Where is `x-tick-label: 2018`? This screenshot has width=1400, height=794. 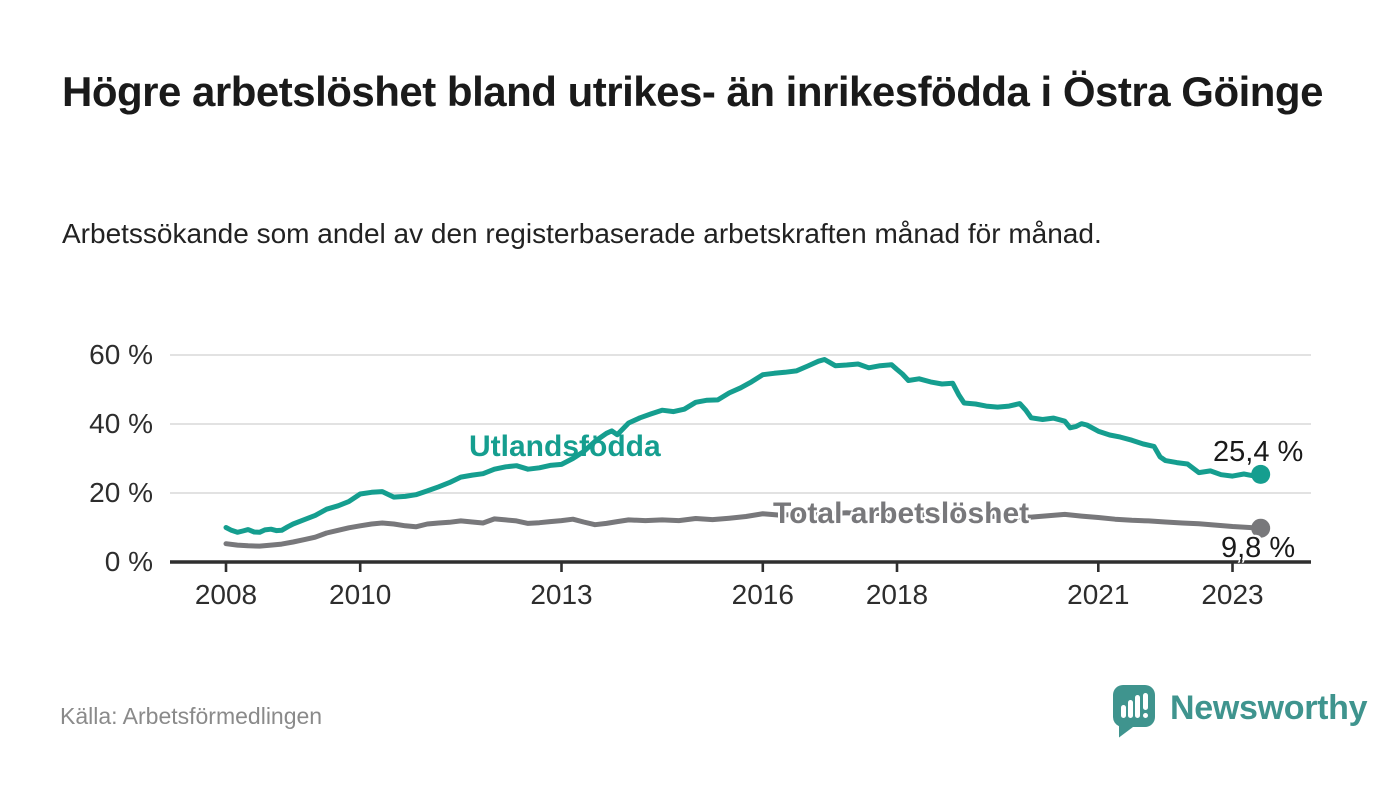
x-tick-label: 2018 is located at coordinates (897, 594).